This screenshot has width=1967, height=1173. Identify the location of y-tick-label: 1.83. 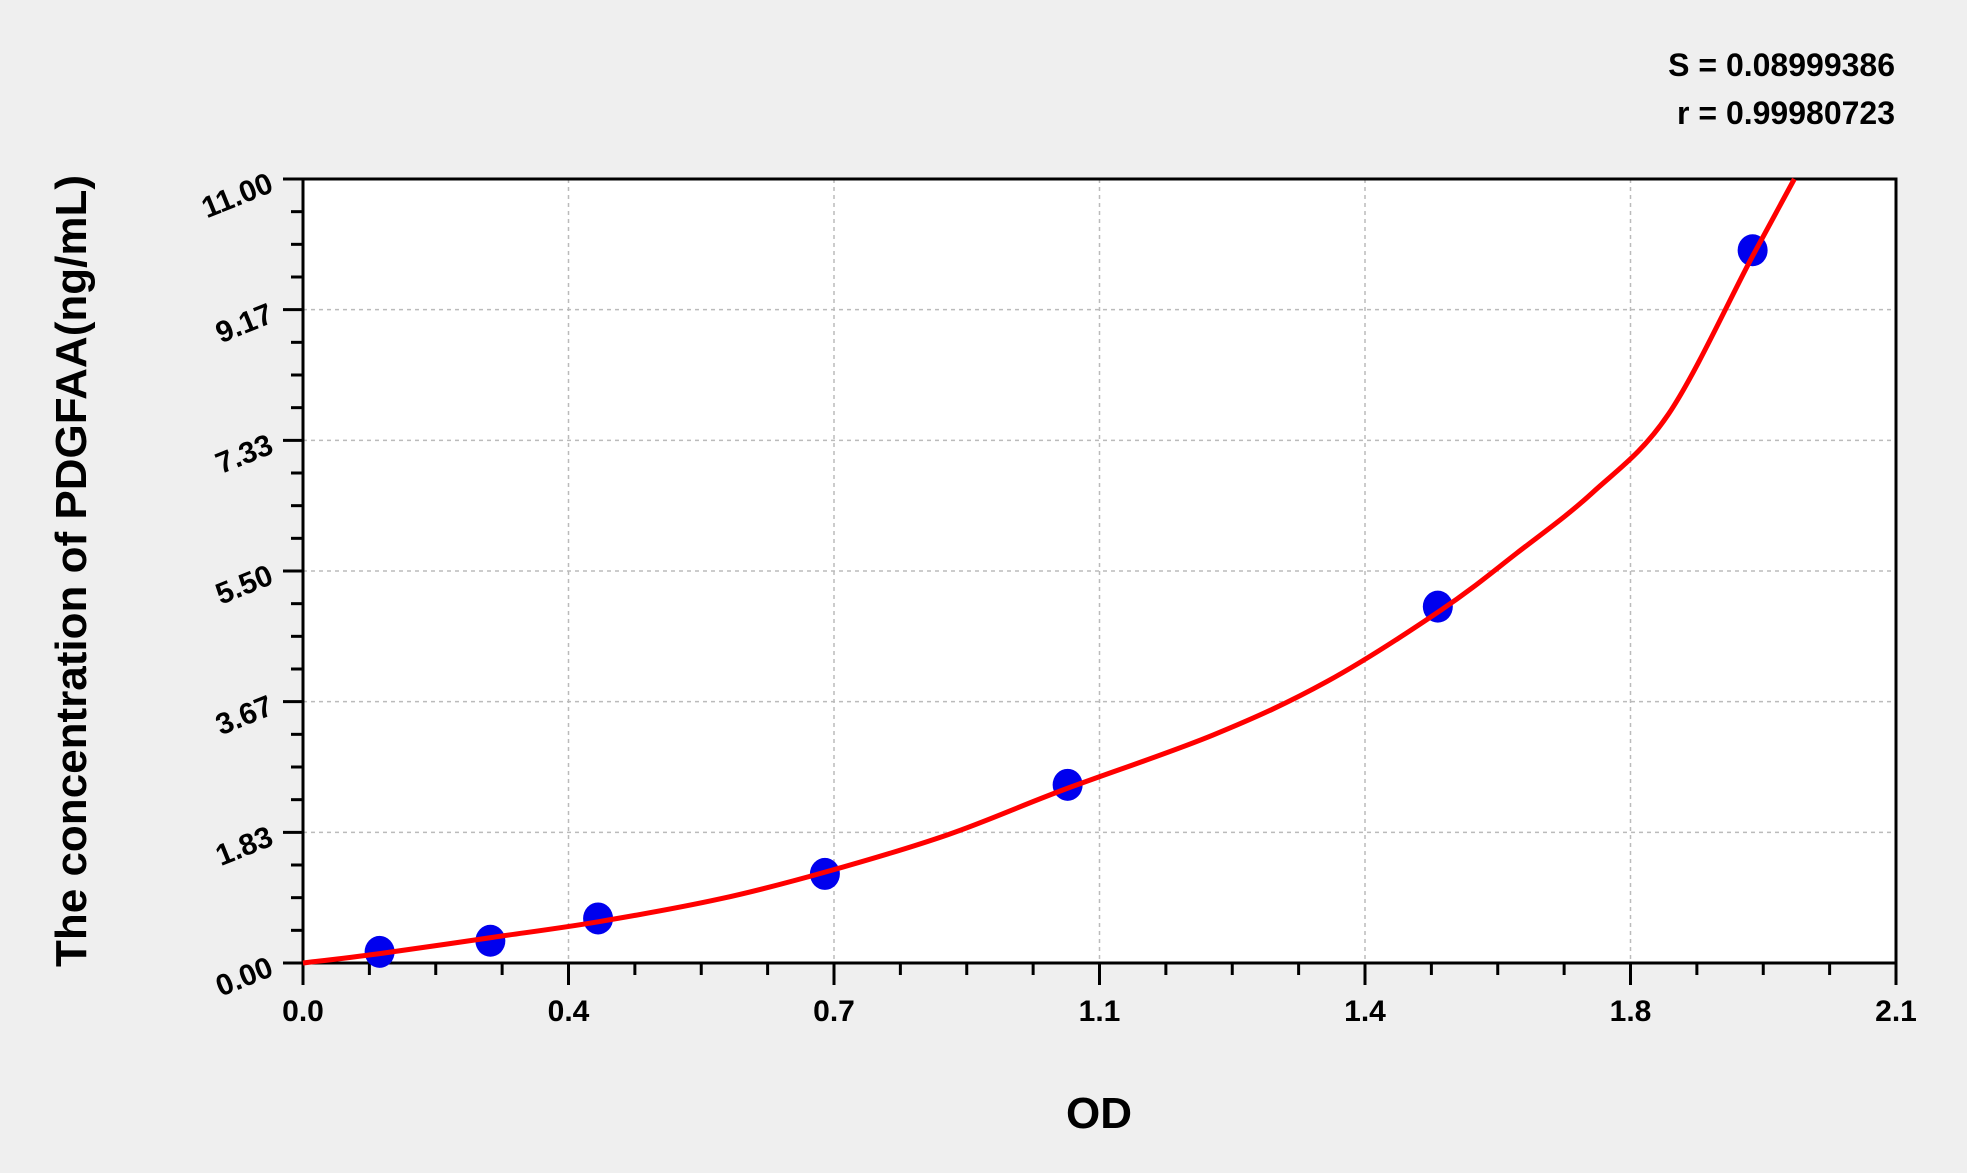
(244, 846).